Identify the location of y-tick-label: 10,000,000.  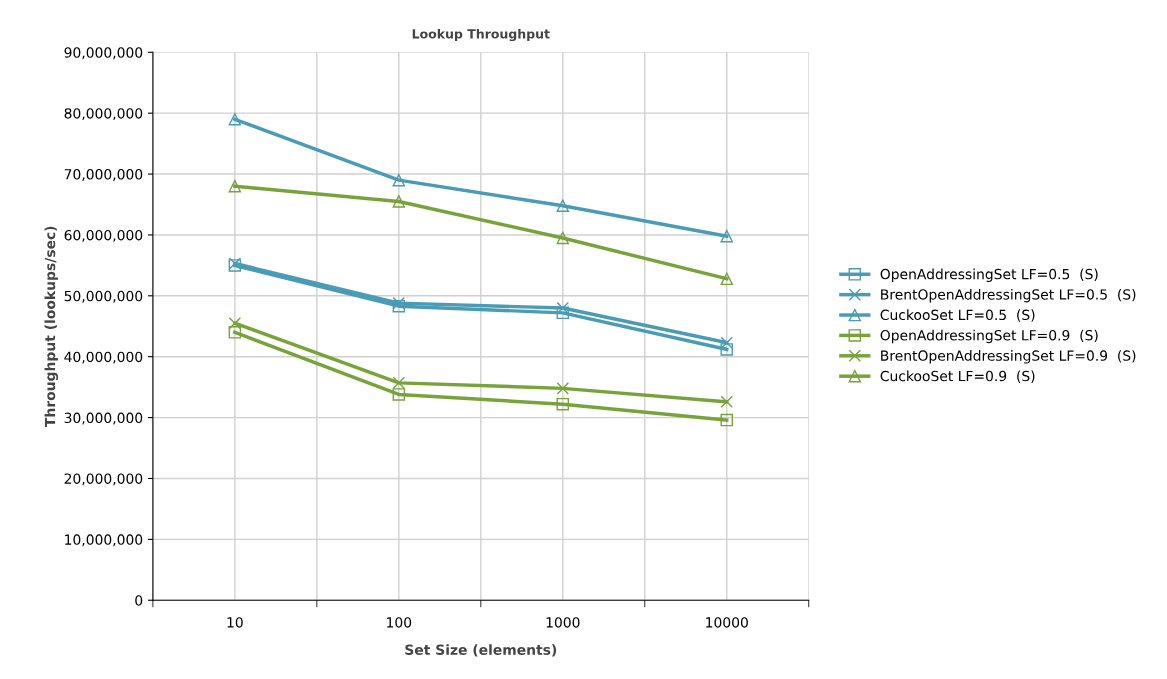
(104, 540).